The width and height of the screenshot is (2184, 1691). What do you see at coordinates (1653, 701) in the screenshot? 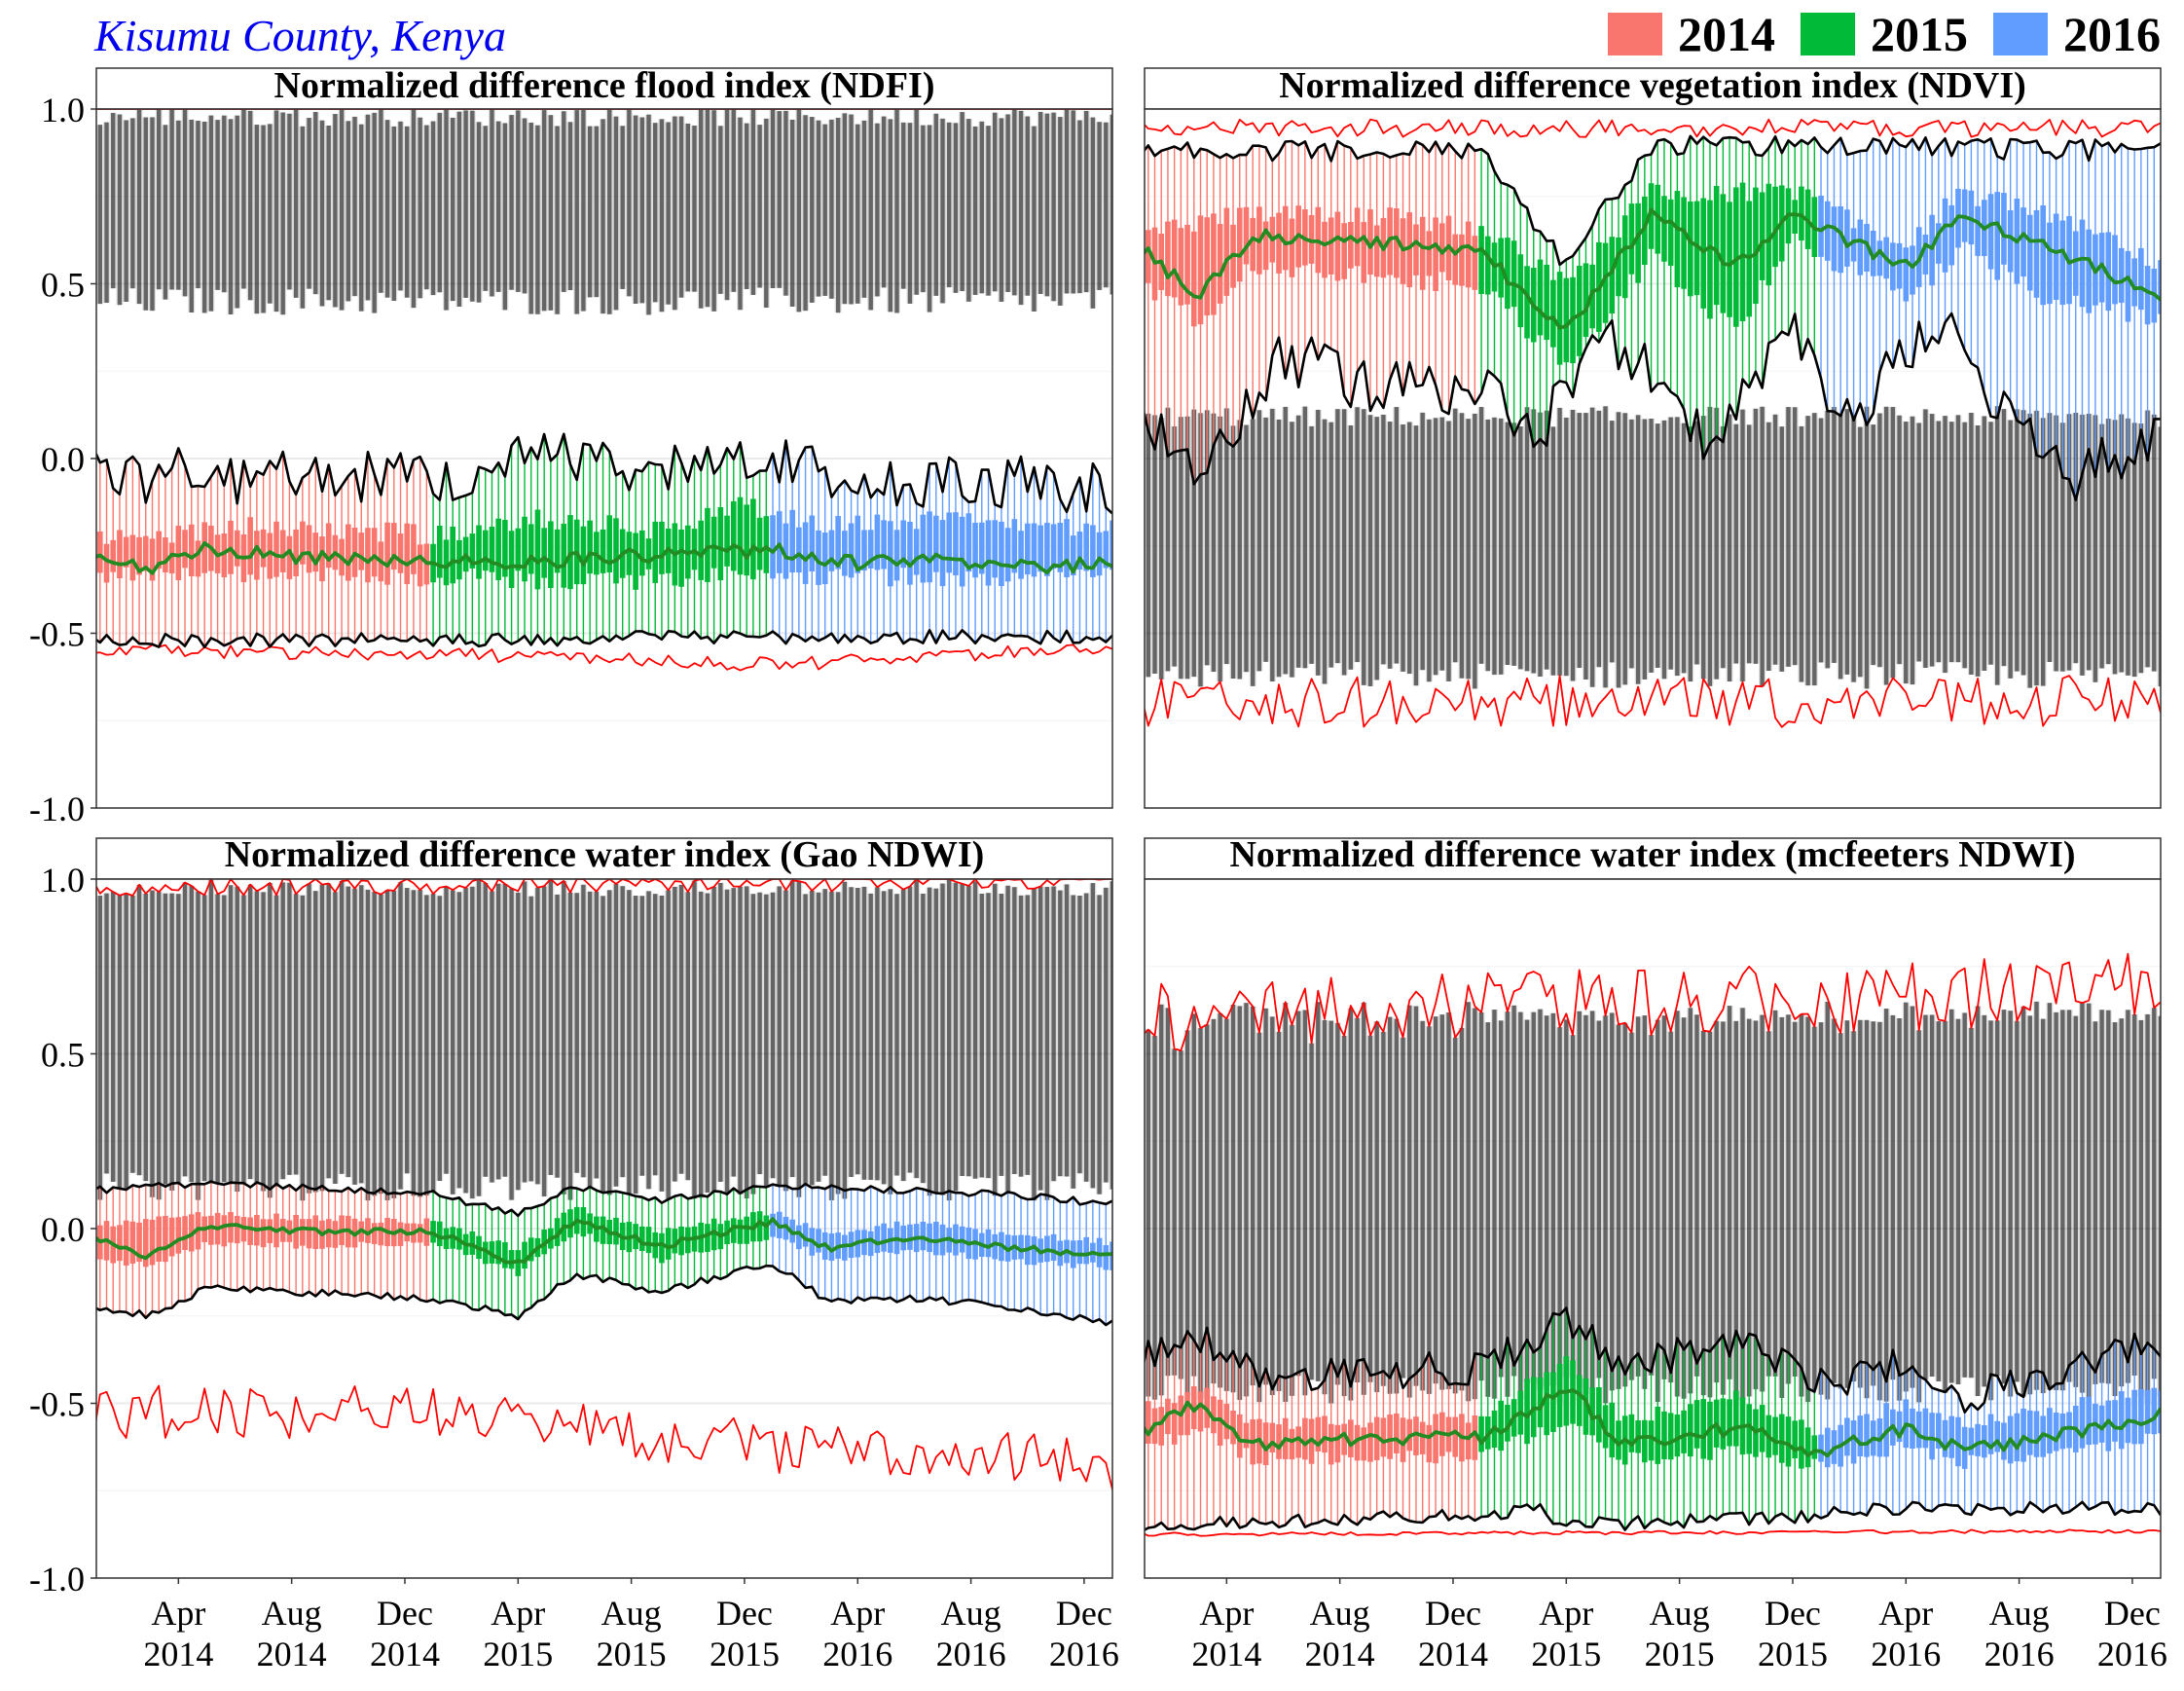
I see `min-line` at bounding box center [1653, 701].